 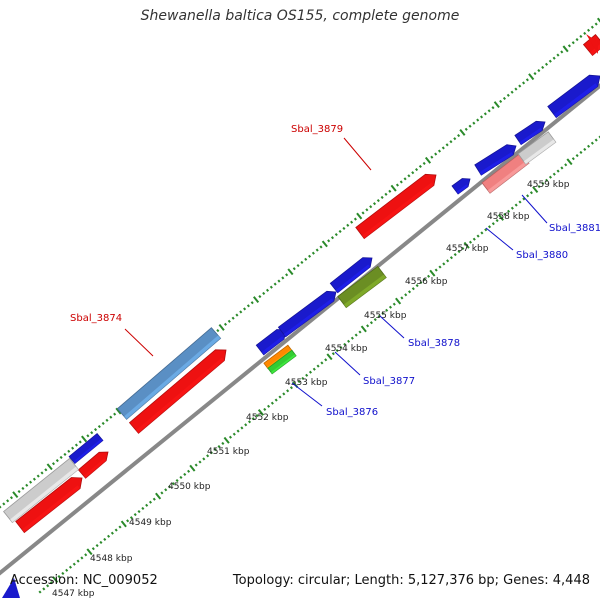 I want to click on gene-arrow-forward, so click(x=573, y=96).